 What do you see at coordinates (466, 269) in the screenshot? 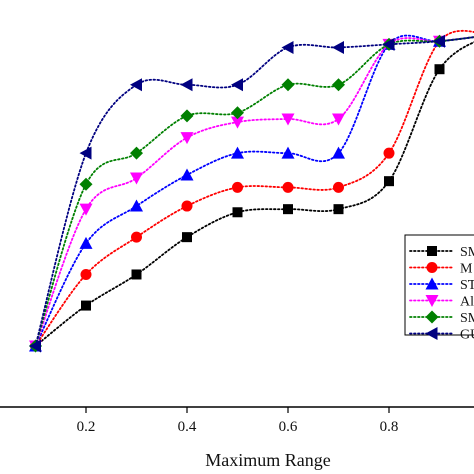
I see `legend-label: M` at bounding box center [466, 269].